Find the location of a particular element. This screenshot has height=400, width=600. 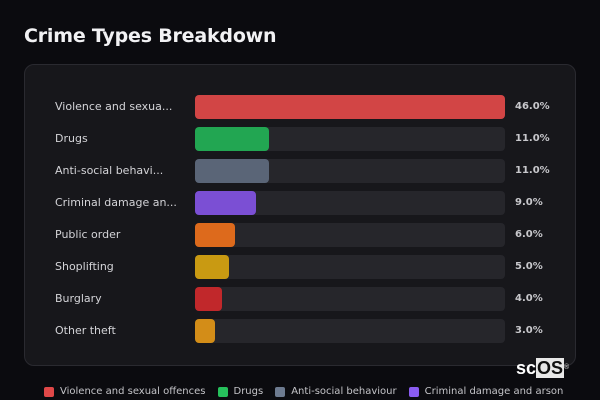

bar-row: Shoplifting 5.0% is located at coordinates (300, 267).